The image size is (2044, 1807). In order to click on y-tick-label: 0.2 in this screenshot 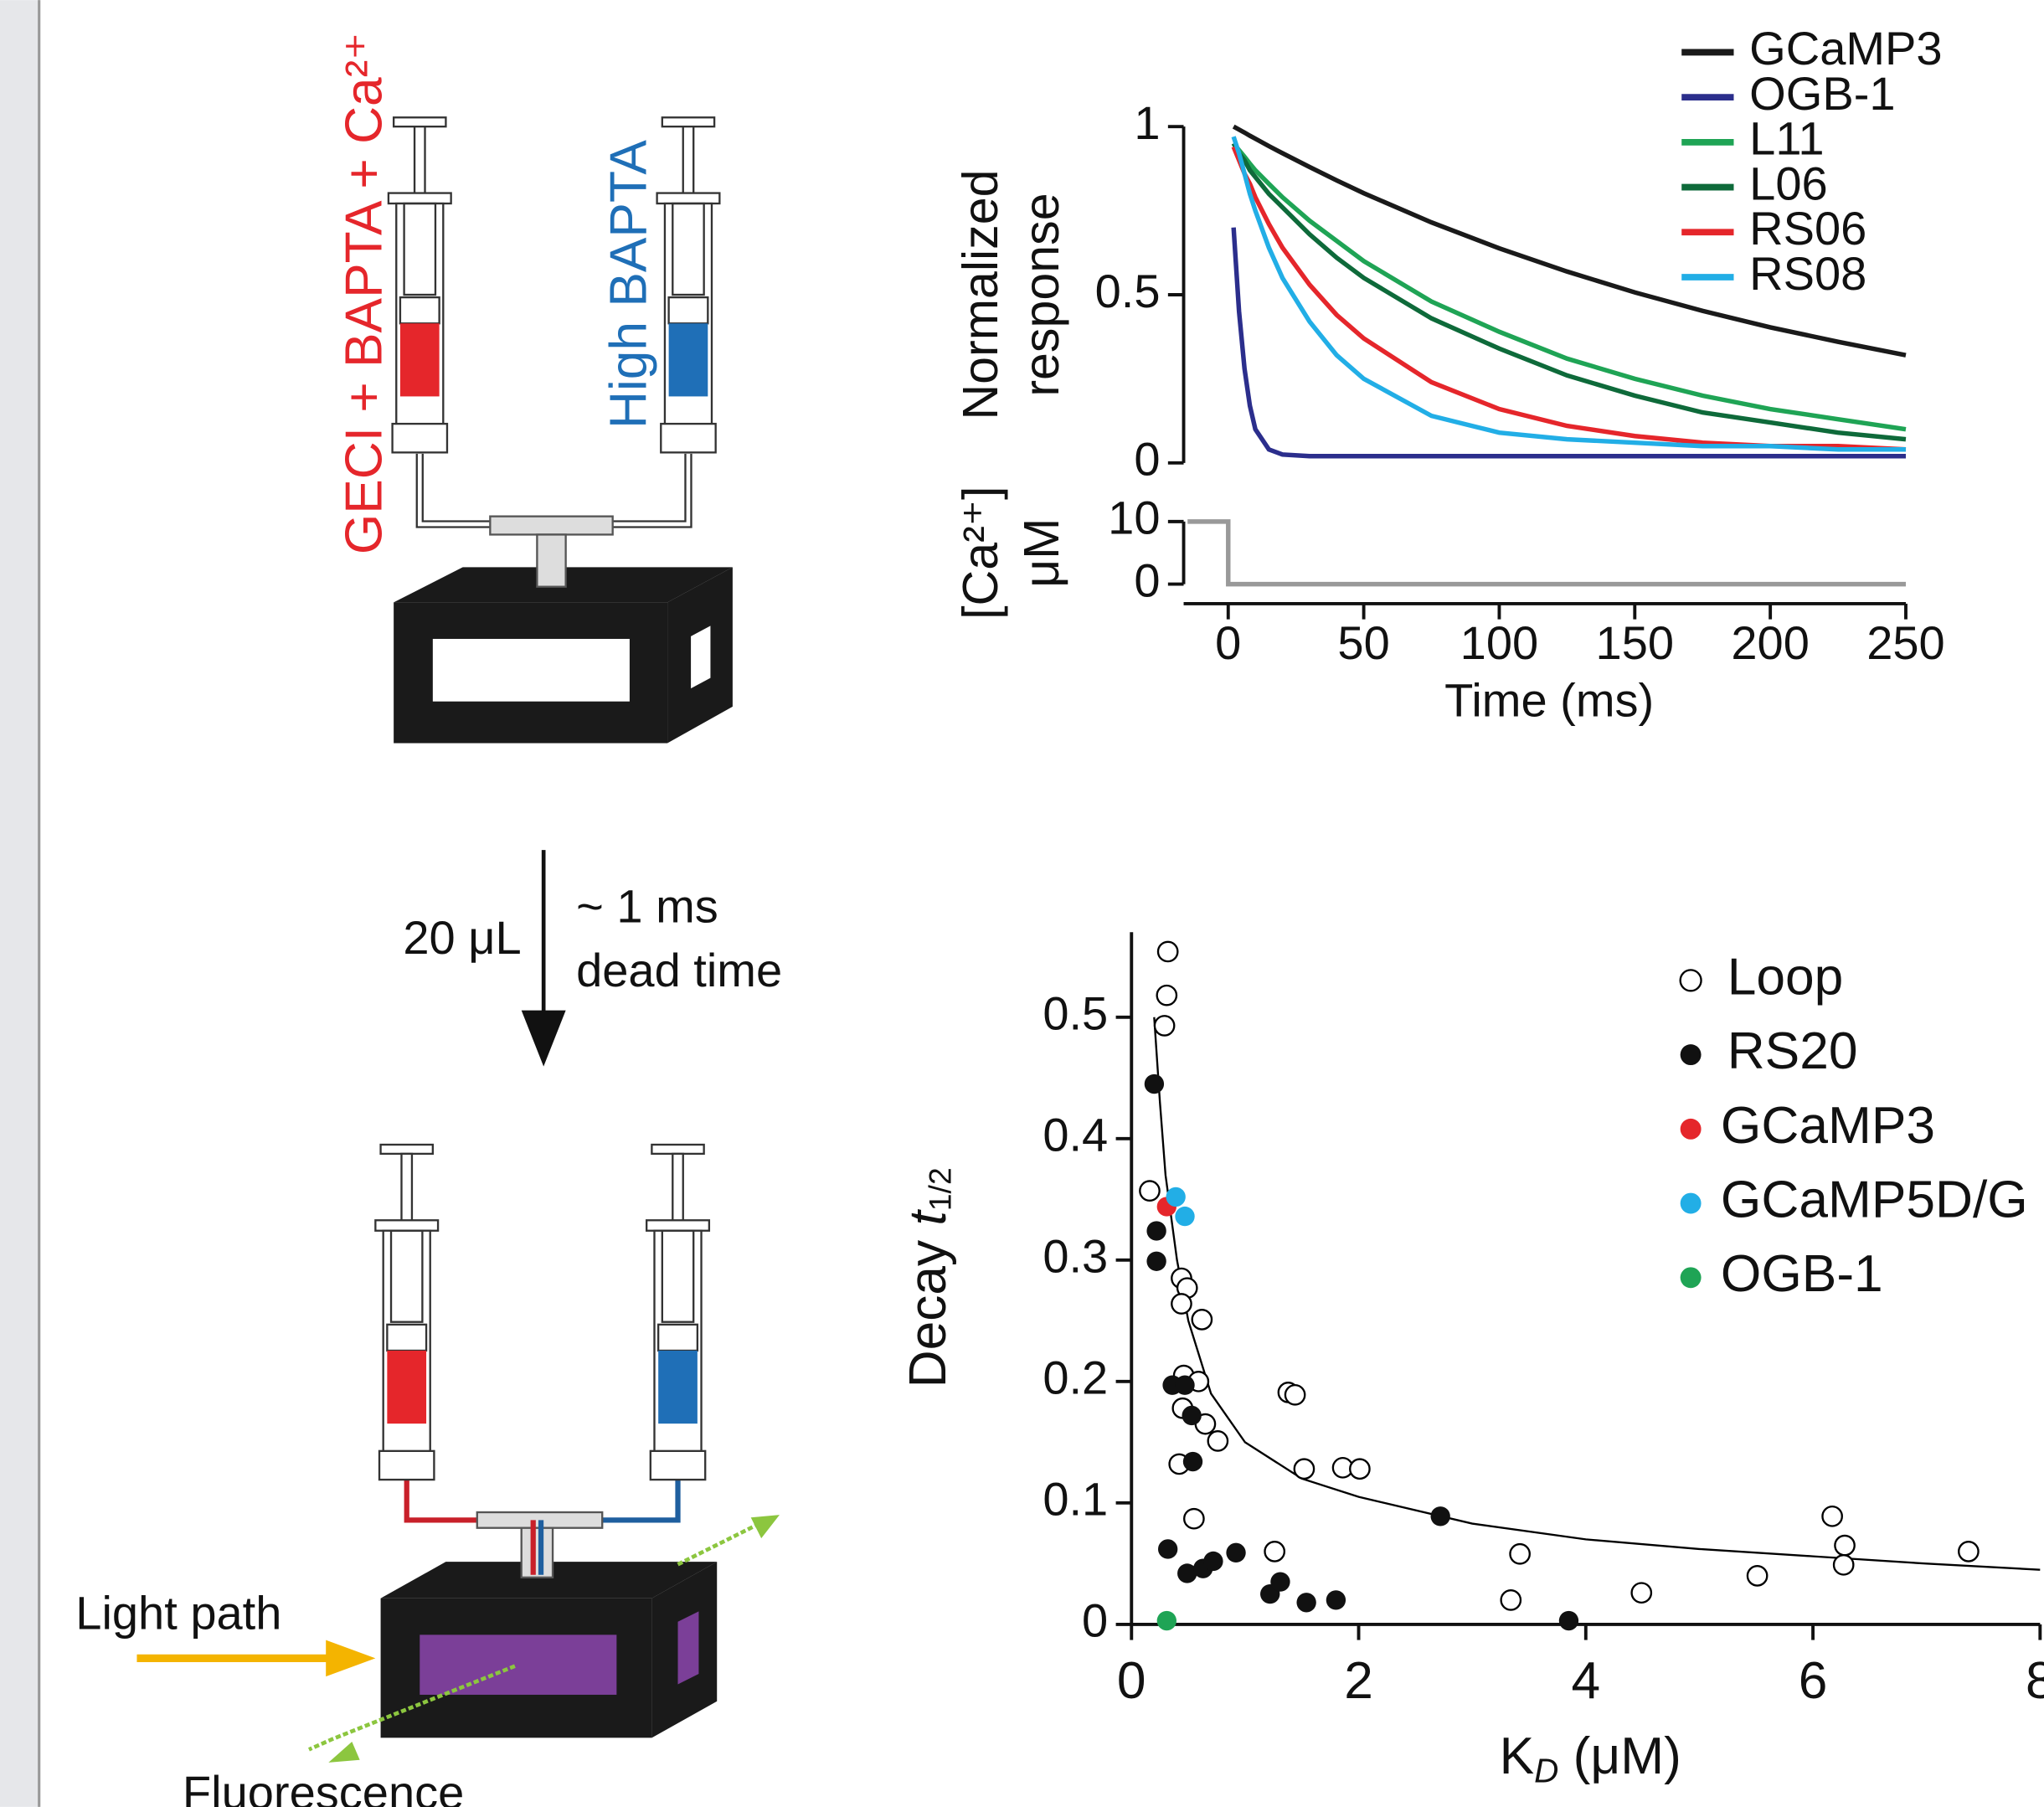, I will do `click(1075, 1377)`.